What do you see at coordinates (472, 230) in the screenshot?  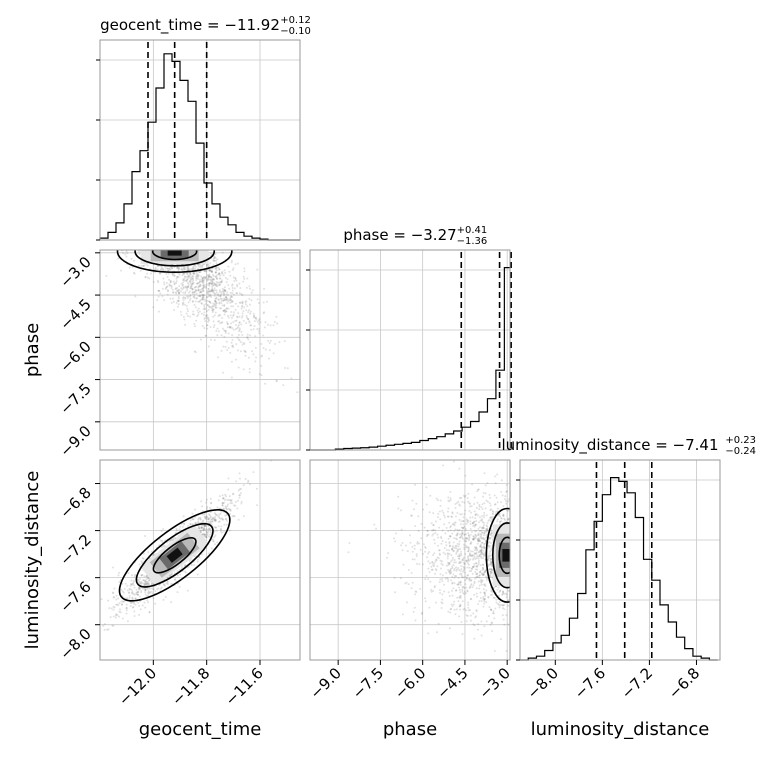 I see `title-sup-phase: +0.41` at bounding box center [472, 230].